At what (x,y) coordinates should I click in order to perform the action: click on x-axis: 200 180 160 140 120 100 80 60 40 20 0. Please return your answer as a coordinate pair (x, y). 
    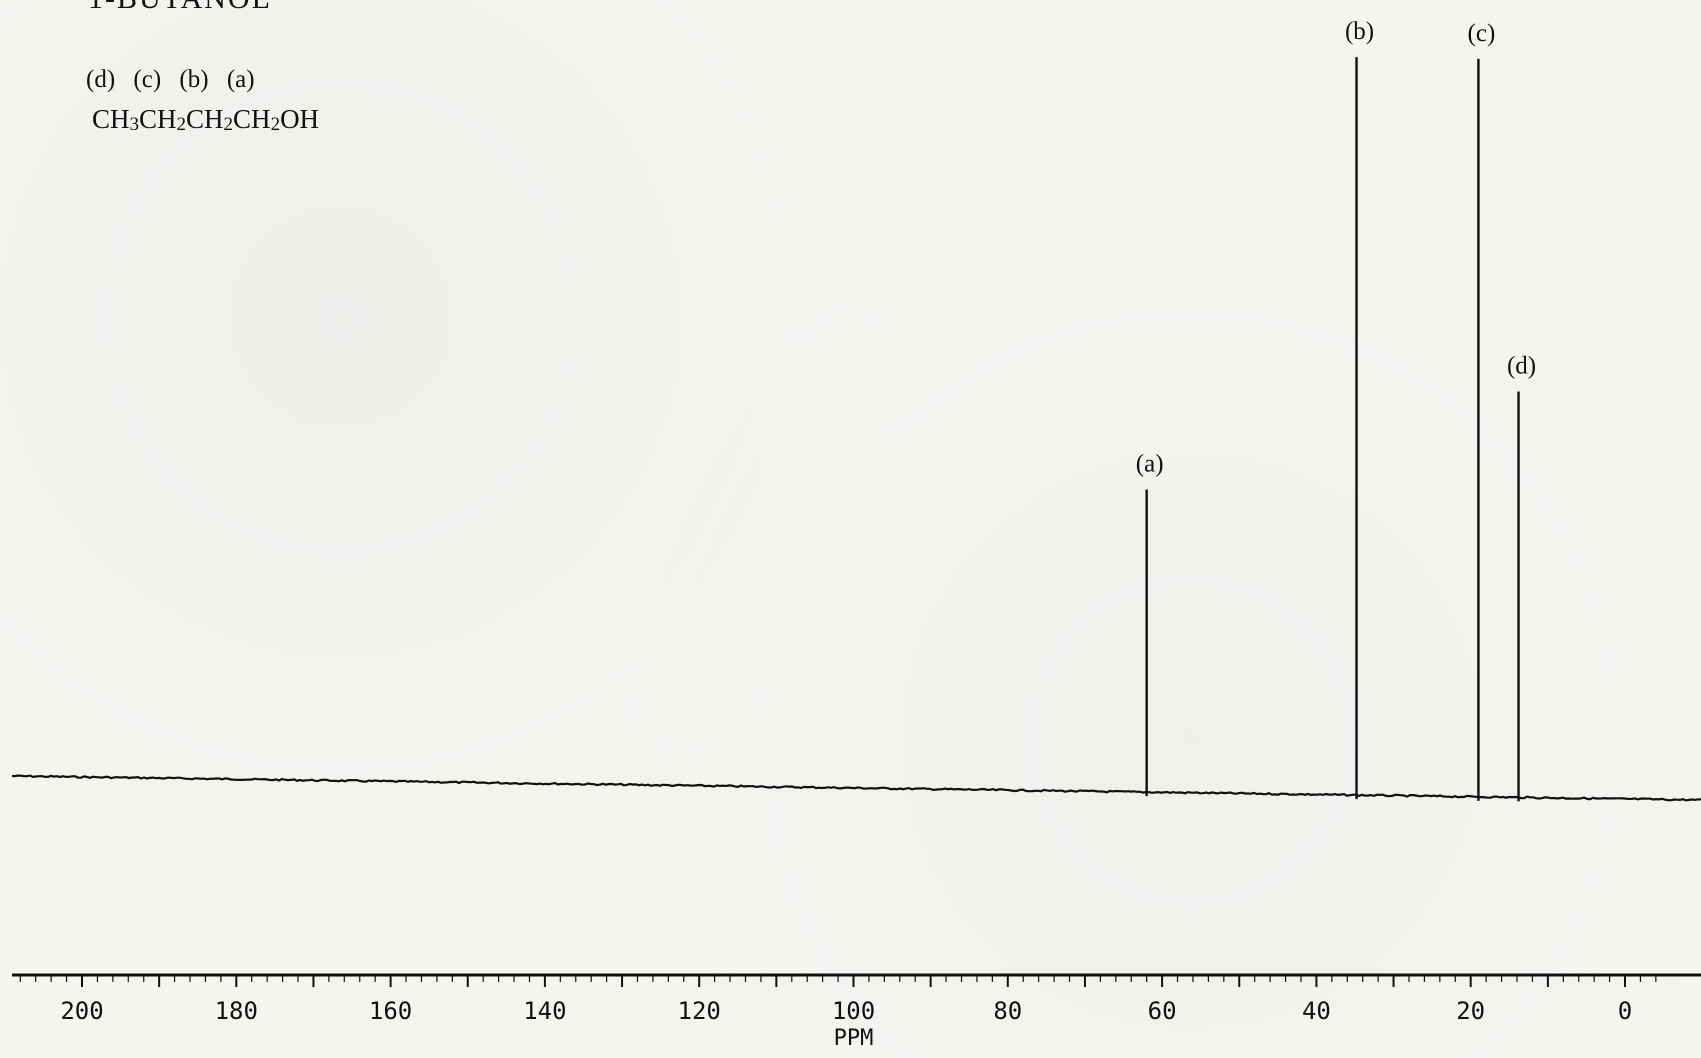
    Looking at the image, I should click on (856, 999).